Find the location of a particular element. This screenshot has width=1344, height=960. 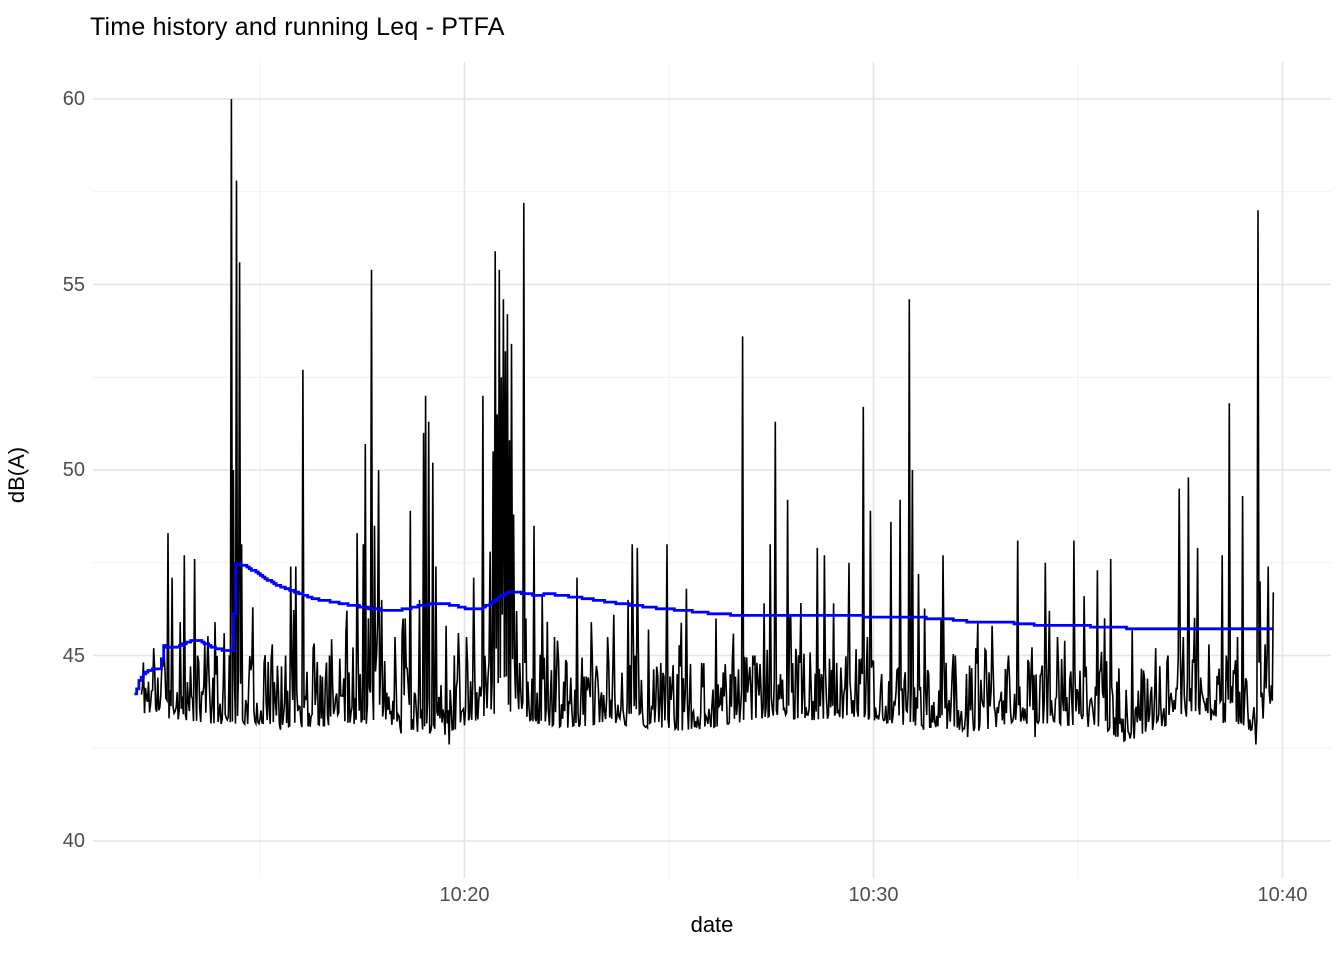

x-tick-label: 10:40 is located at coordinates (1282, 895).